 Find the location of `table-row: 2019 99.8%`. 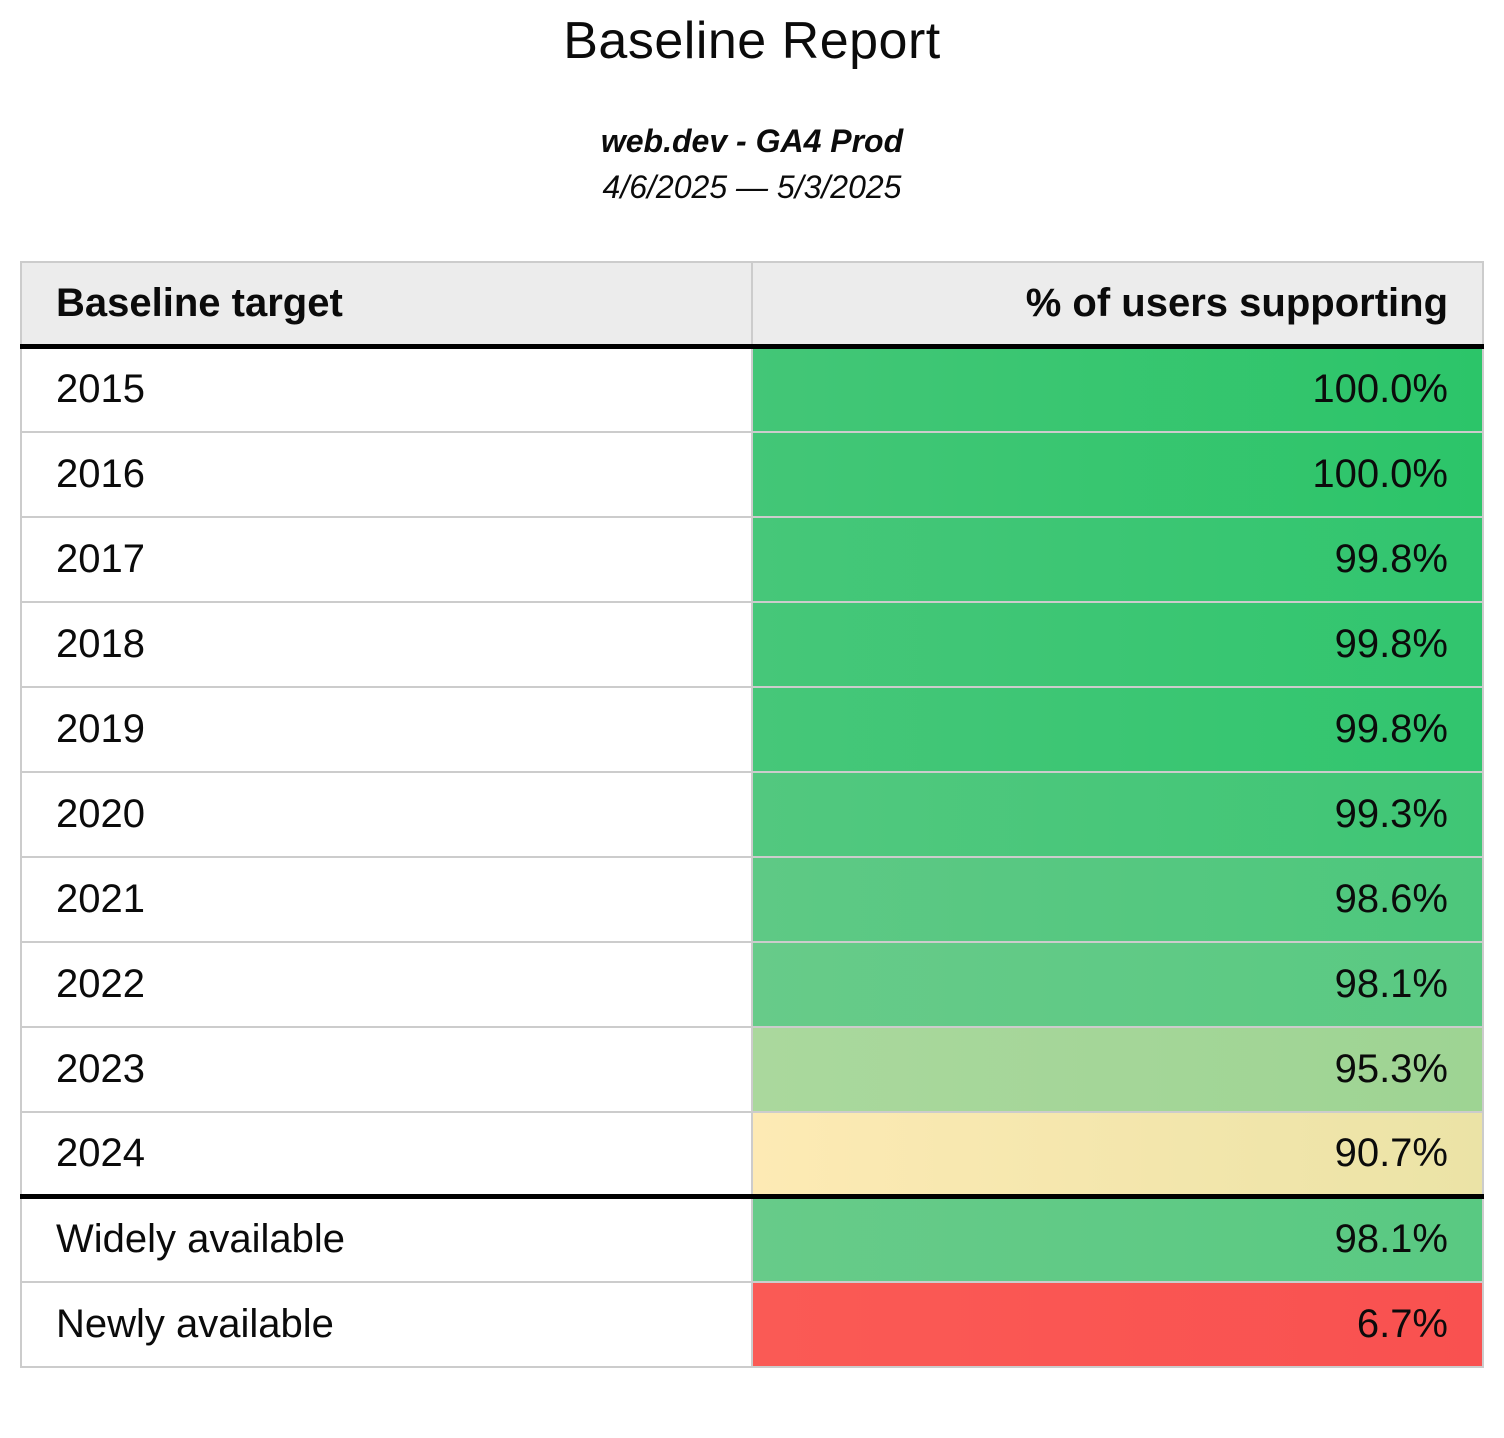

table-row: 2019 99.8% is located at coordinates (752, 728).